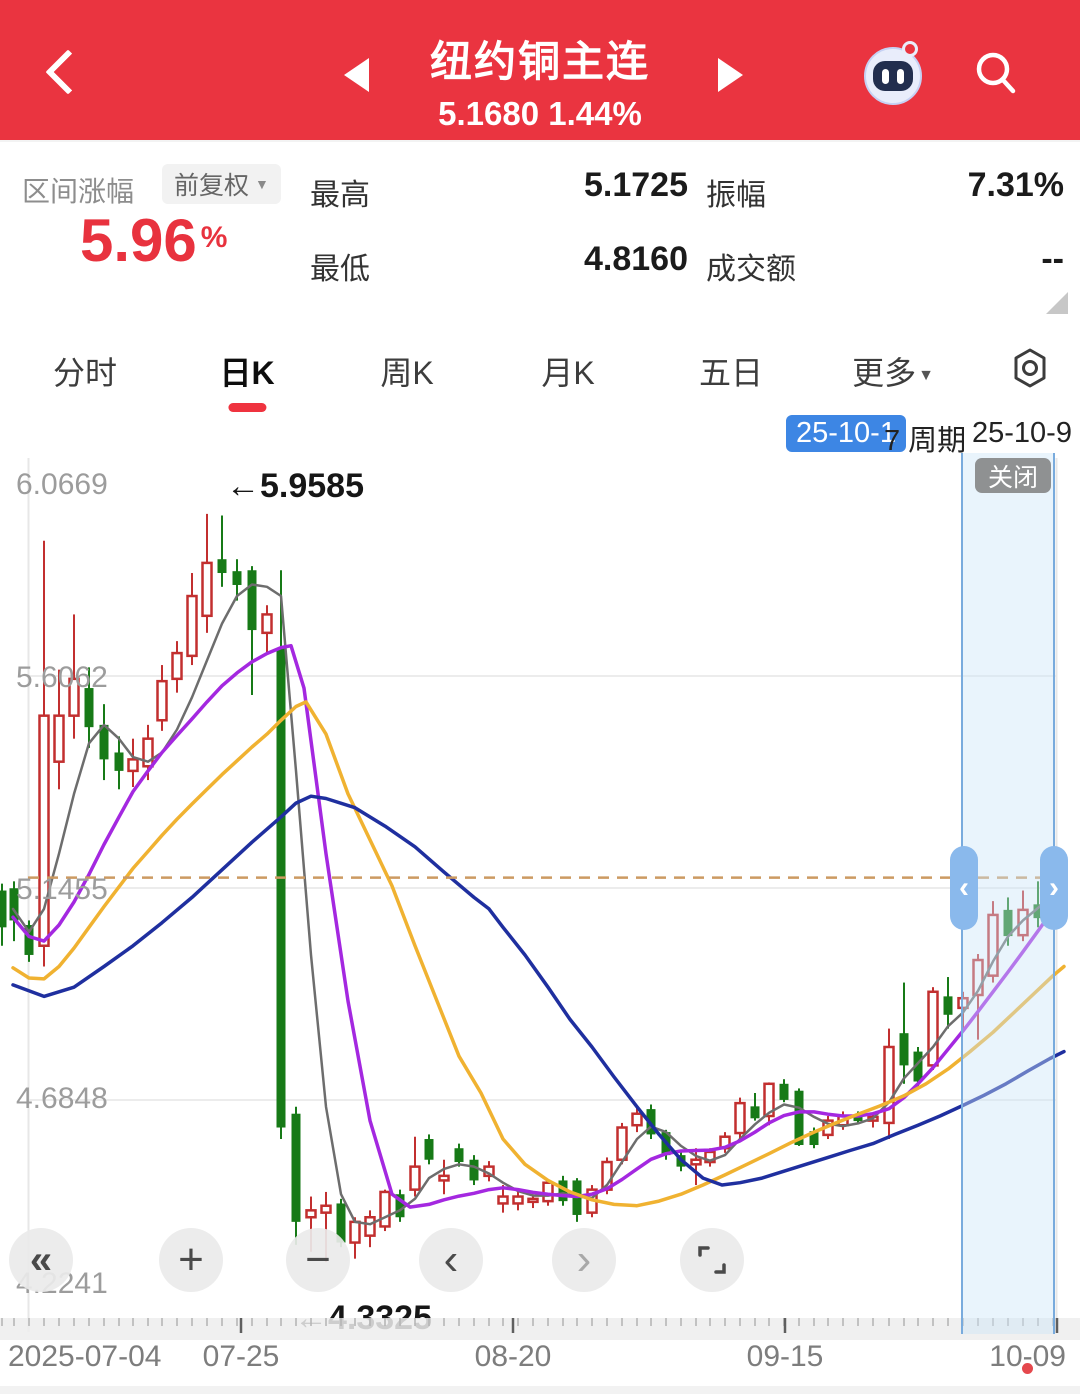  What do you see at coordinates (62, 677) in the screenshot?
I see `y-axis-label: 5.6062` at bounding box center [62, 677].